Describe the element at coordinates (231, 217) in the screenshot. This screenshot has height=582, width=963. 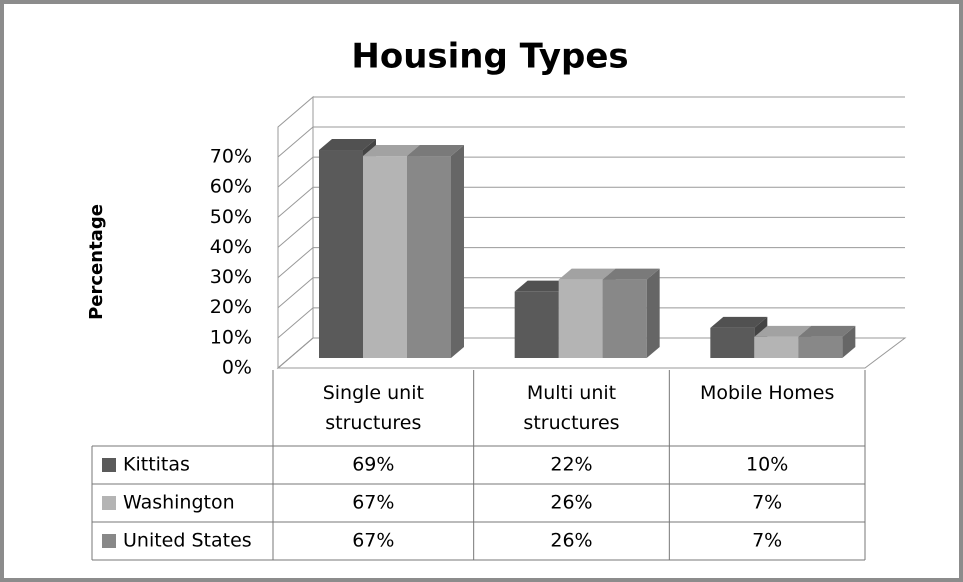
I see `y-tick-label: 50%` at that location.